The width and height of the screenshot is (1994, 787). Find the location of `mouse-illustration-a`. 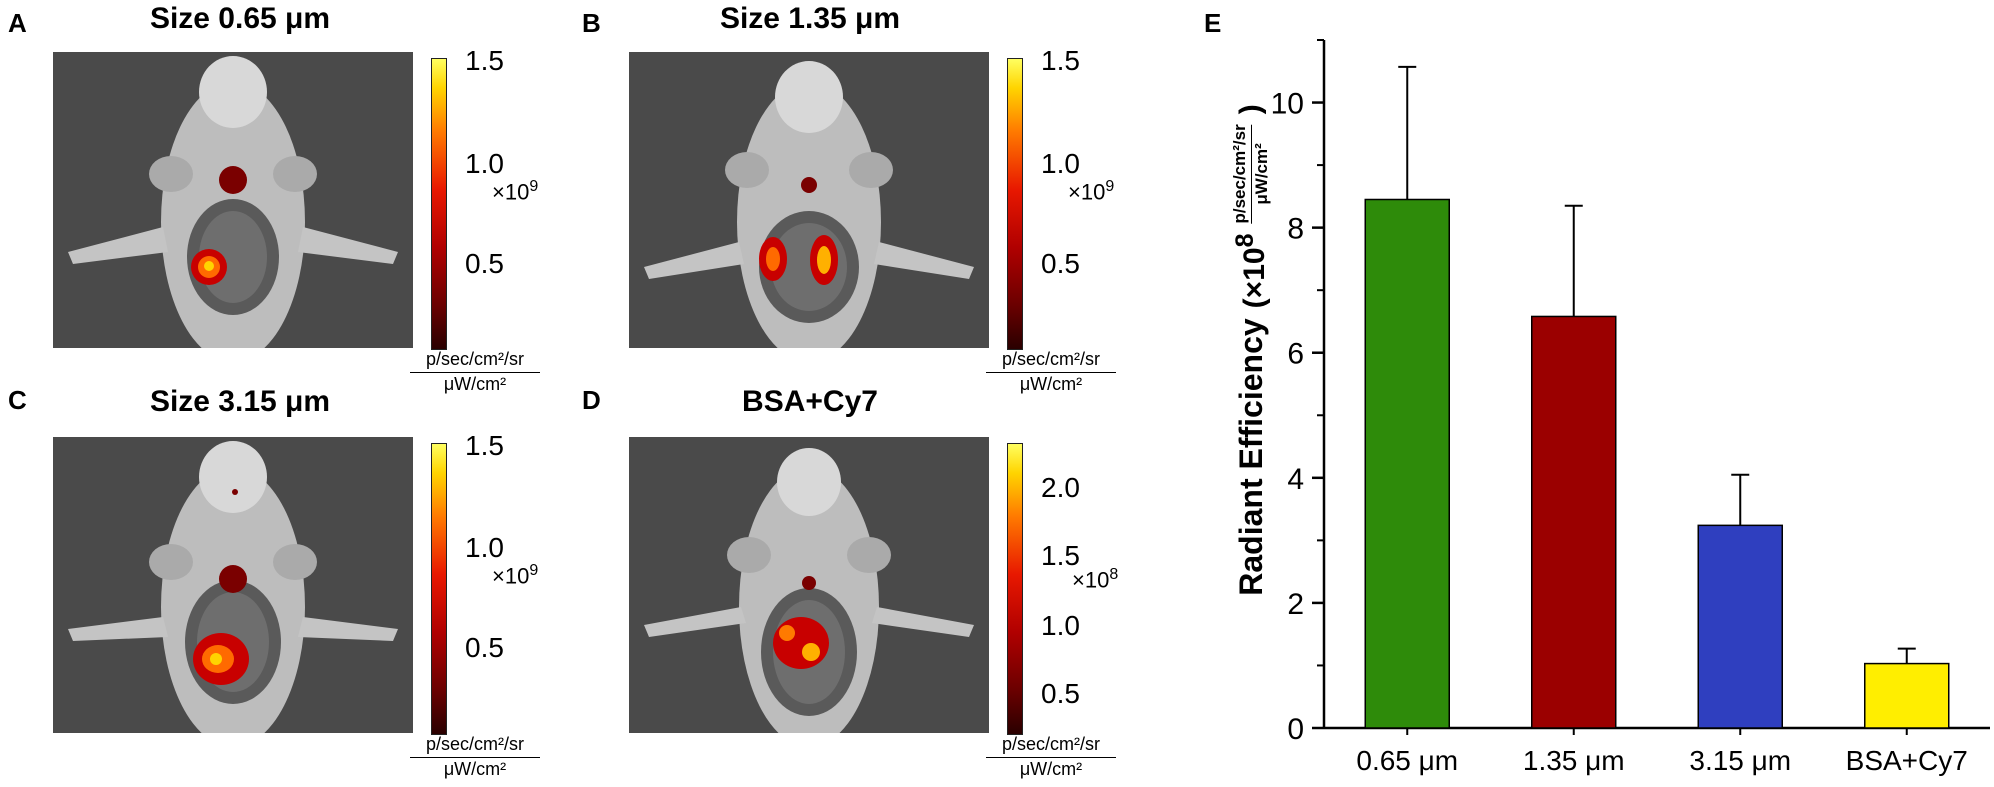

mouse-illustration-a is located at coordinates (233, 202).